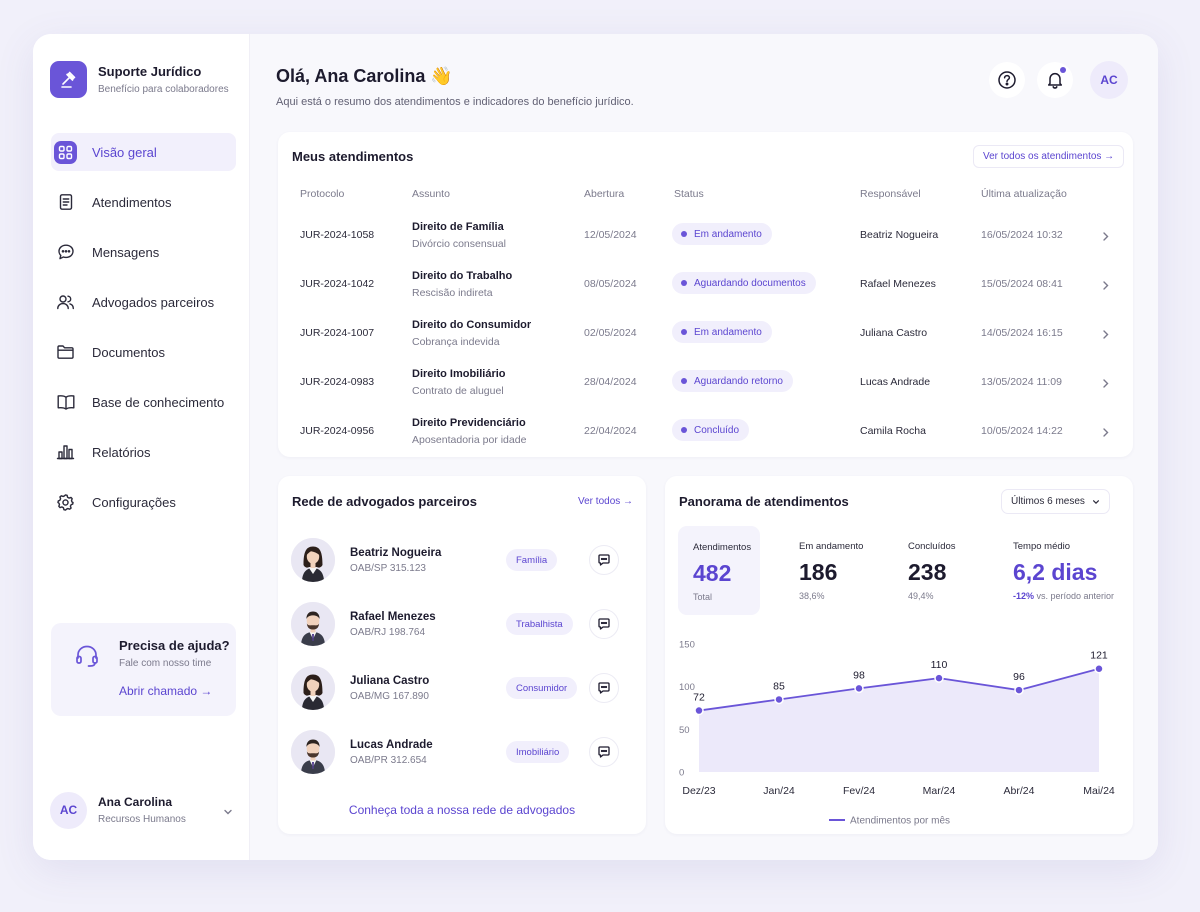 The height and width of the screenshot is (912, 1200). What do you see at coordinates (65, 152) in the screenshot?
I see `grid-icon` at bounding box center [65, 152].